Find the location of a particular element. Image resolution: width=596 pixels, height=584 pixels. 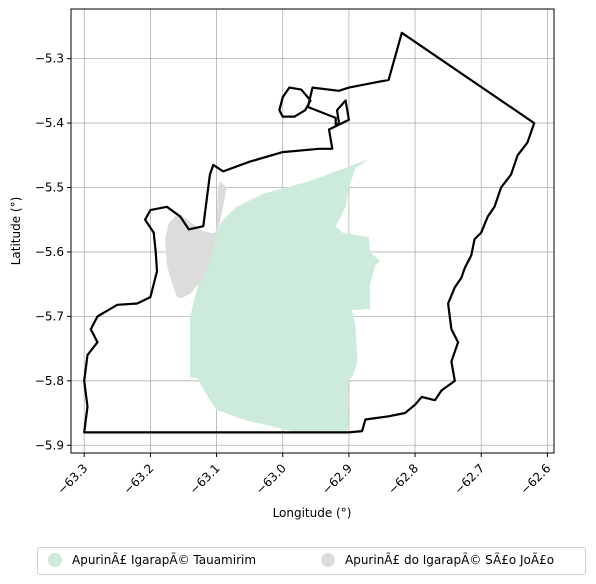

y-tick-label: −5.7 is located at coordinates (49, 316).